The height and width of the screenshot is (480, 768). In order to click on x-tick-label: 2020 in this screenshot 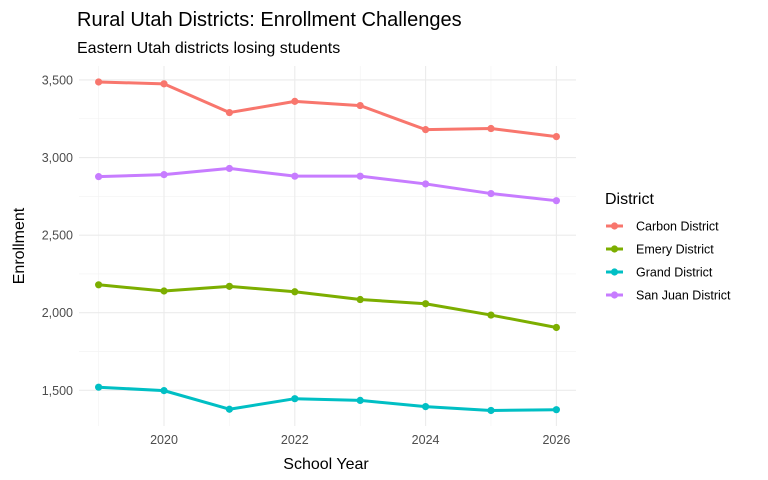, I will do `click(164, 440)`.